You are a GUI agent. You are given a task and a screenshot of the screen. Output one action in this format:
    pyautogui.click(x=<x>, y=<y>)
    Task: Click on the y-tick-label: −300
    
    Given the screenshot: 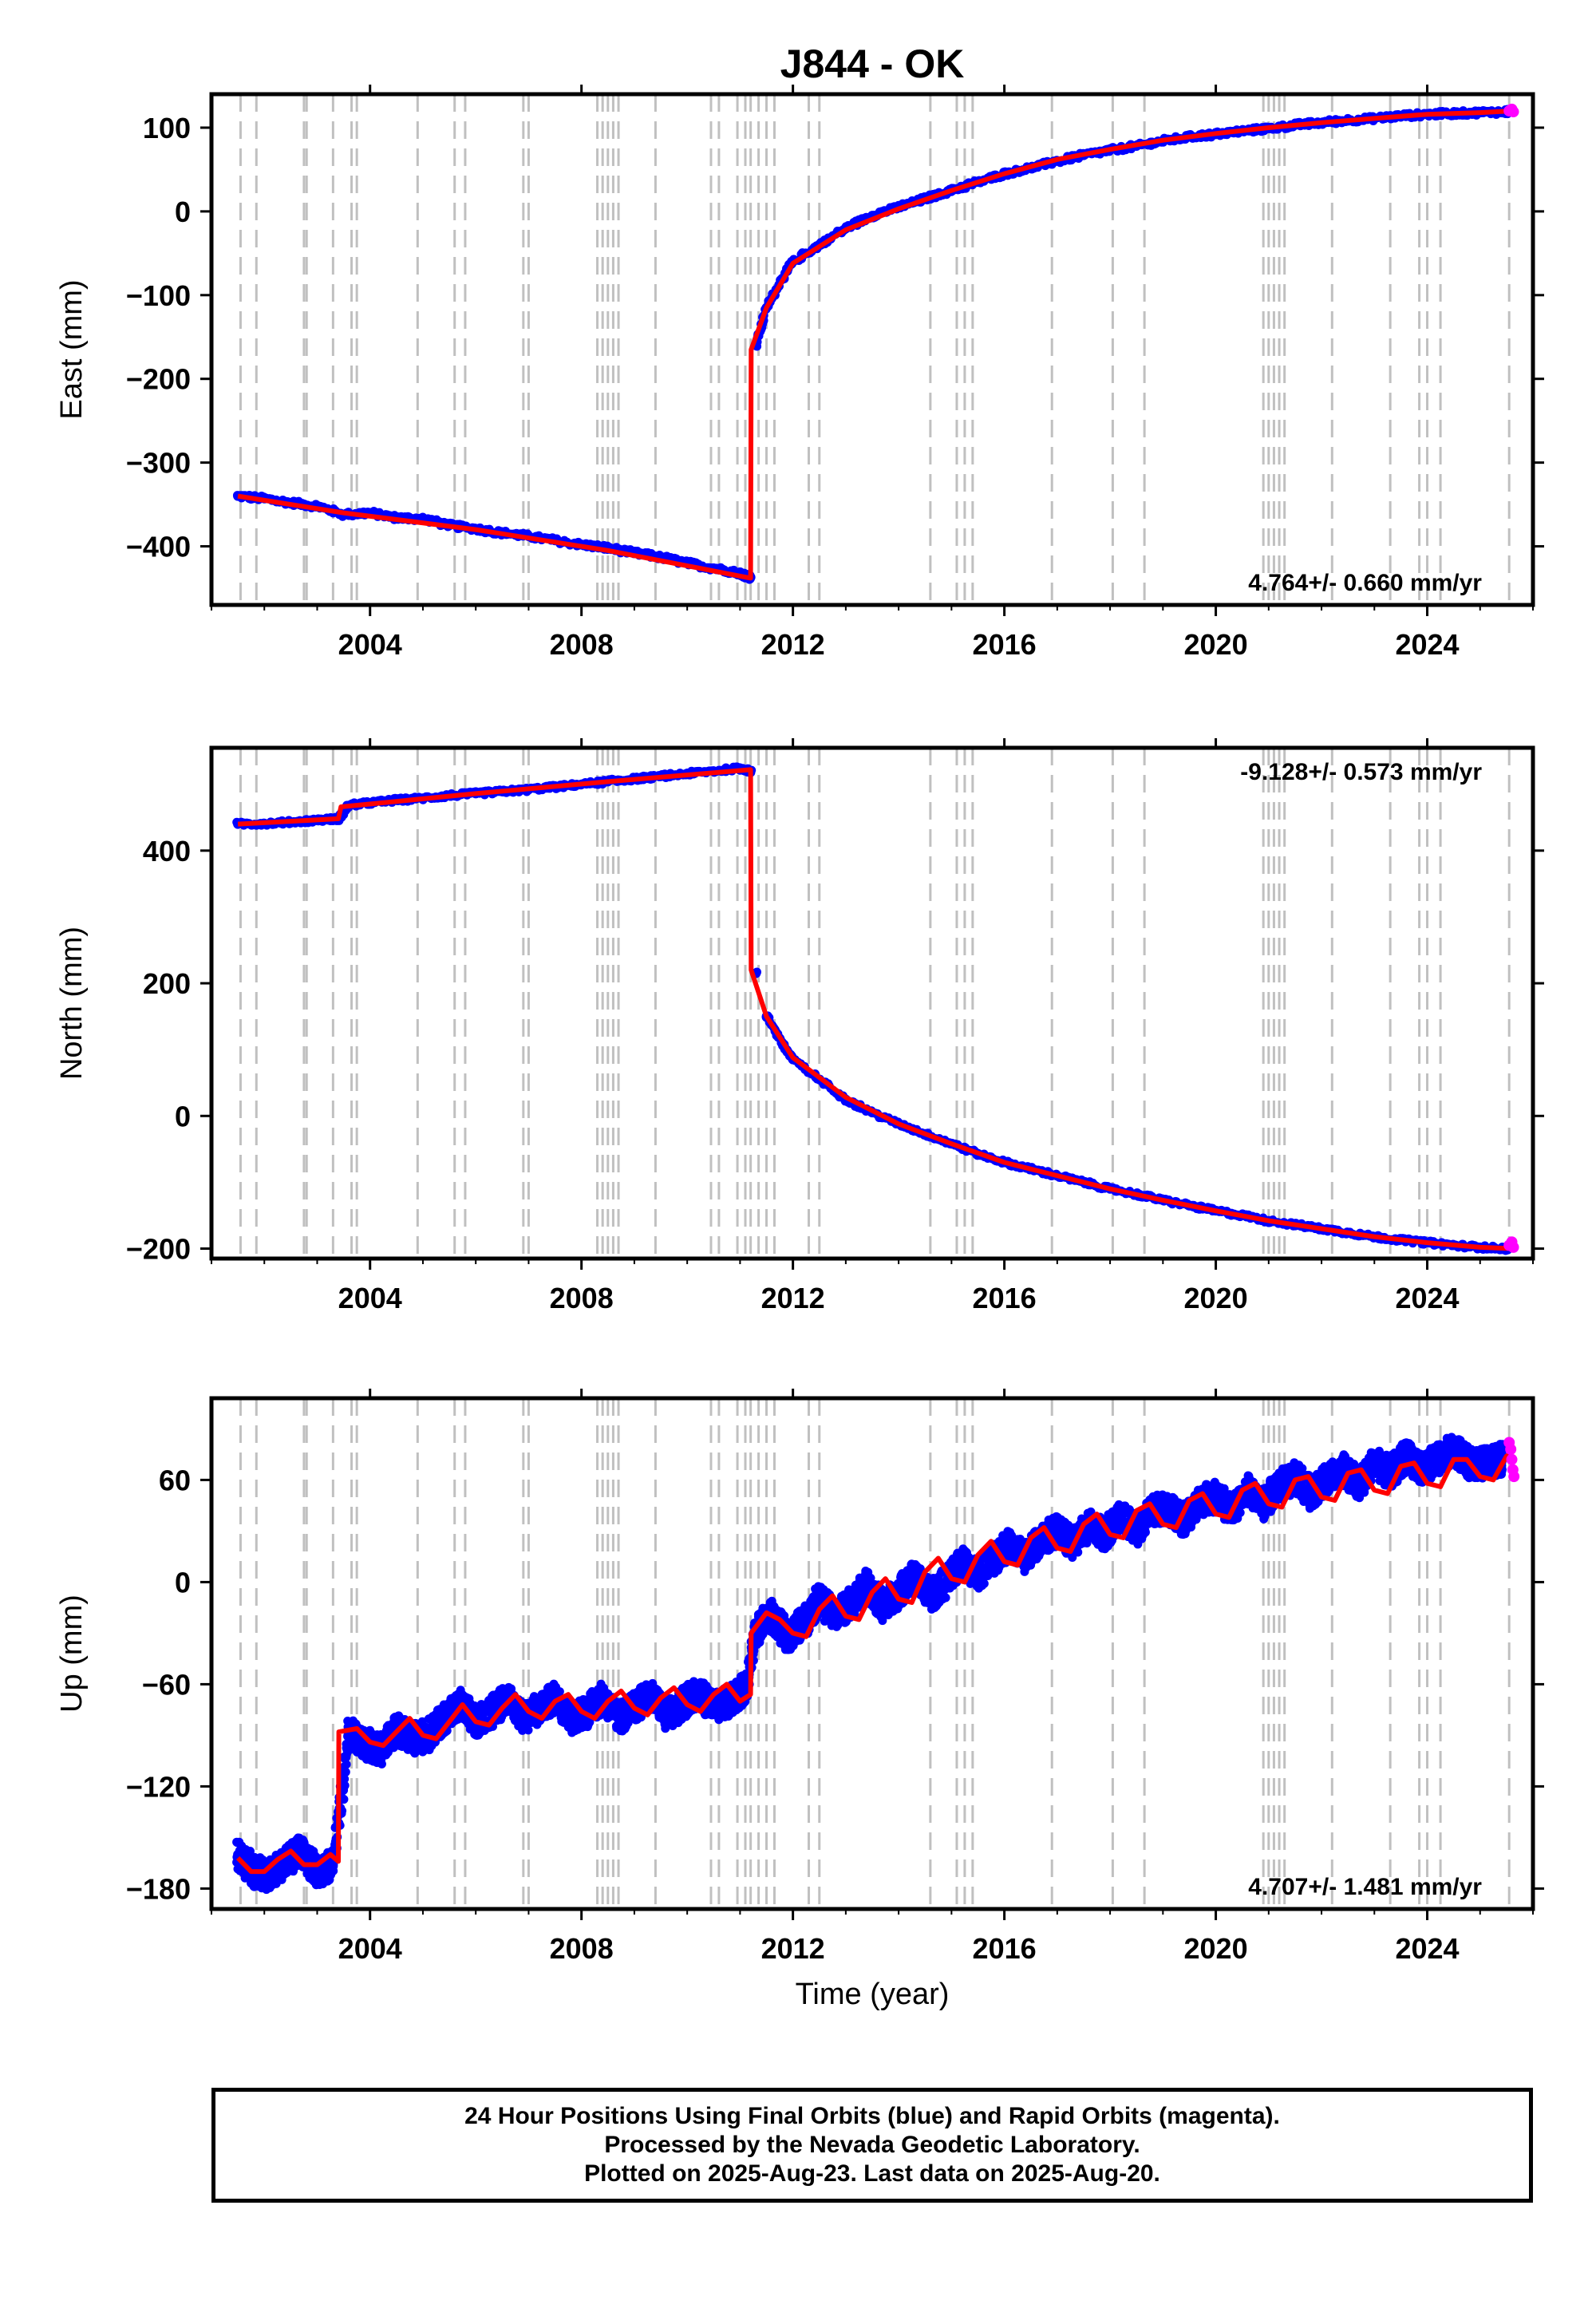 What is the action you would take?
    pyautogui.click(x=158, y=464)
    